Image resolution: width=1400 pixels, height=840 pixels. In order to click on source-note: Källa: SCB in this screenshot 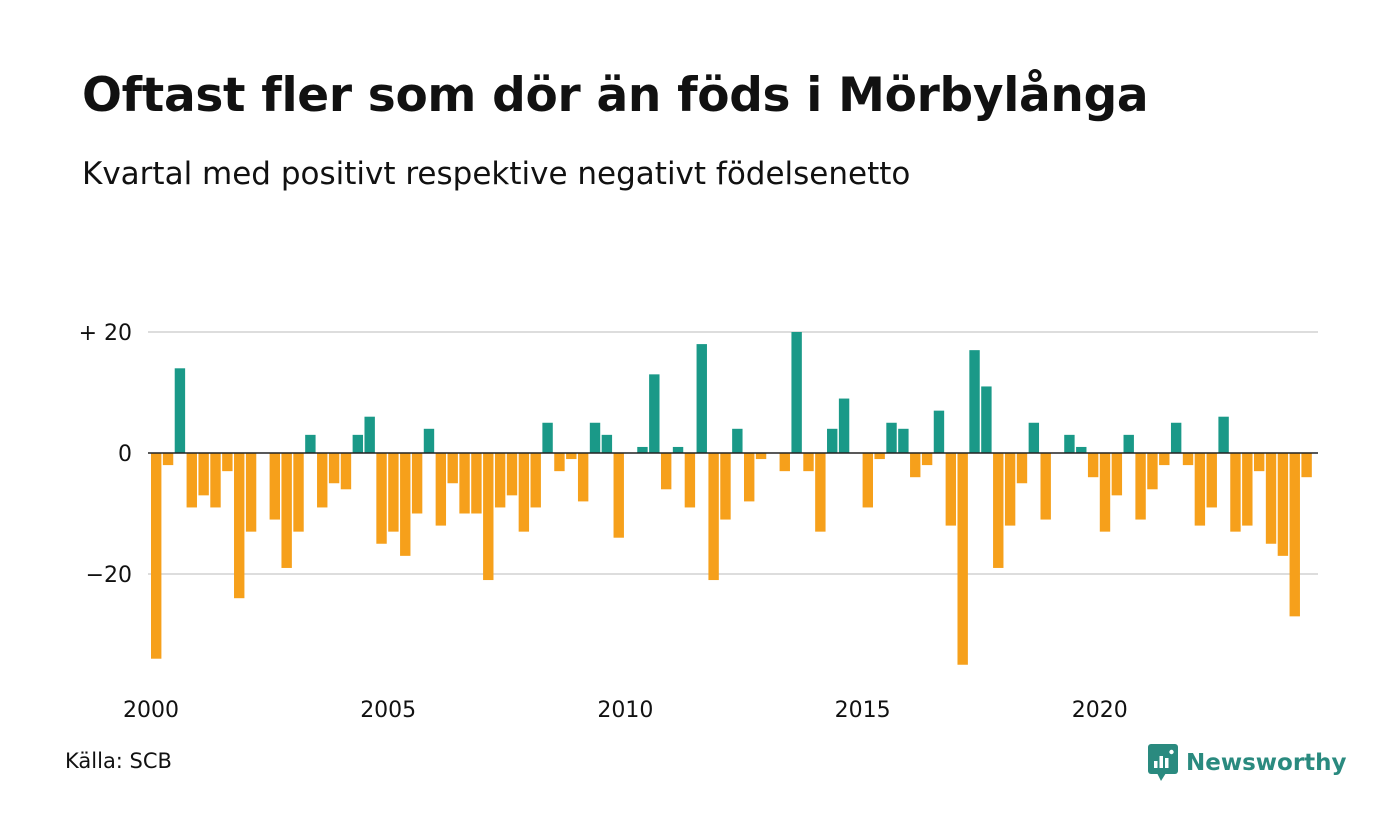, I will do `click(118, 761)`.